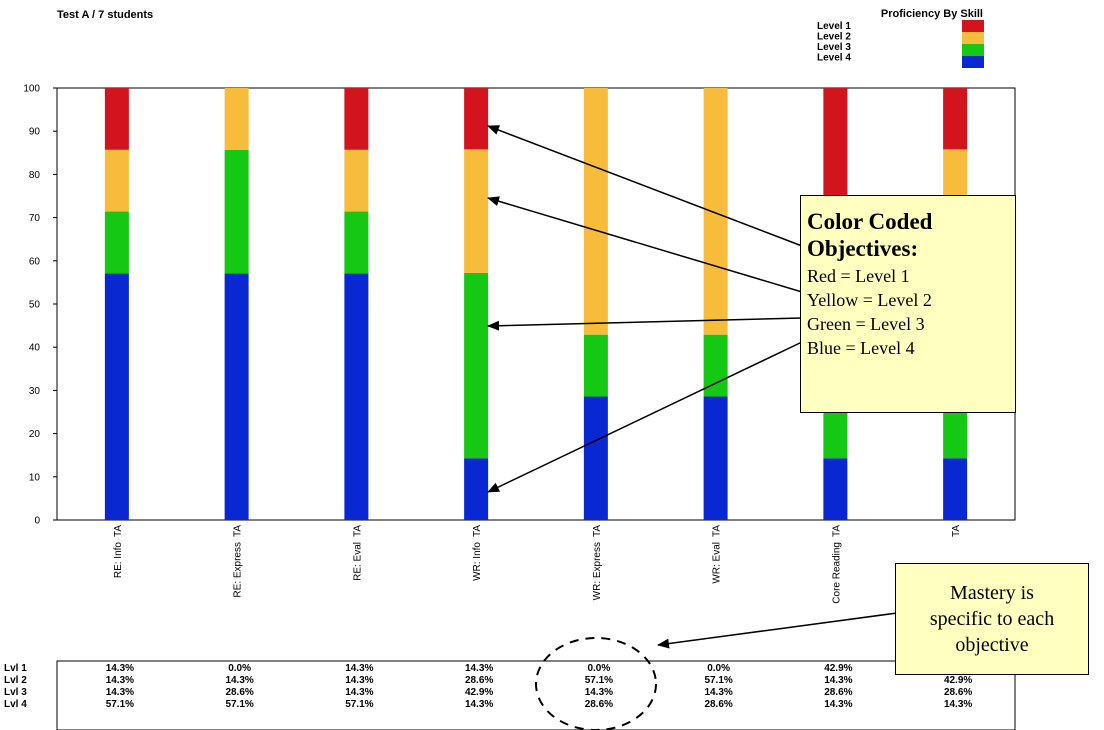 Image resolution: width=1104 pixels, height=730 pixels. Describe the element at coordinates (834, 26) in the screenshot. I see `legend-entry-label: Level 1` at that location.